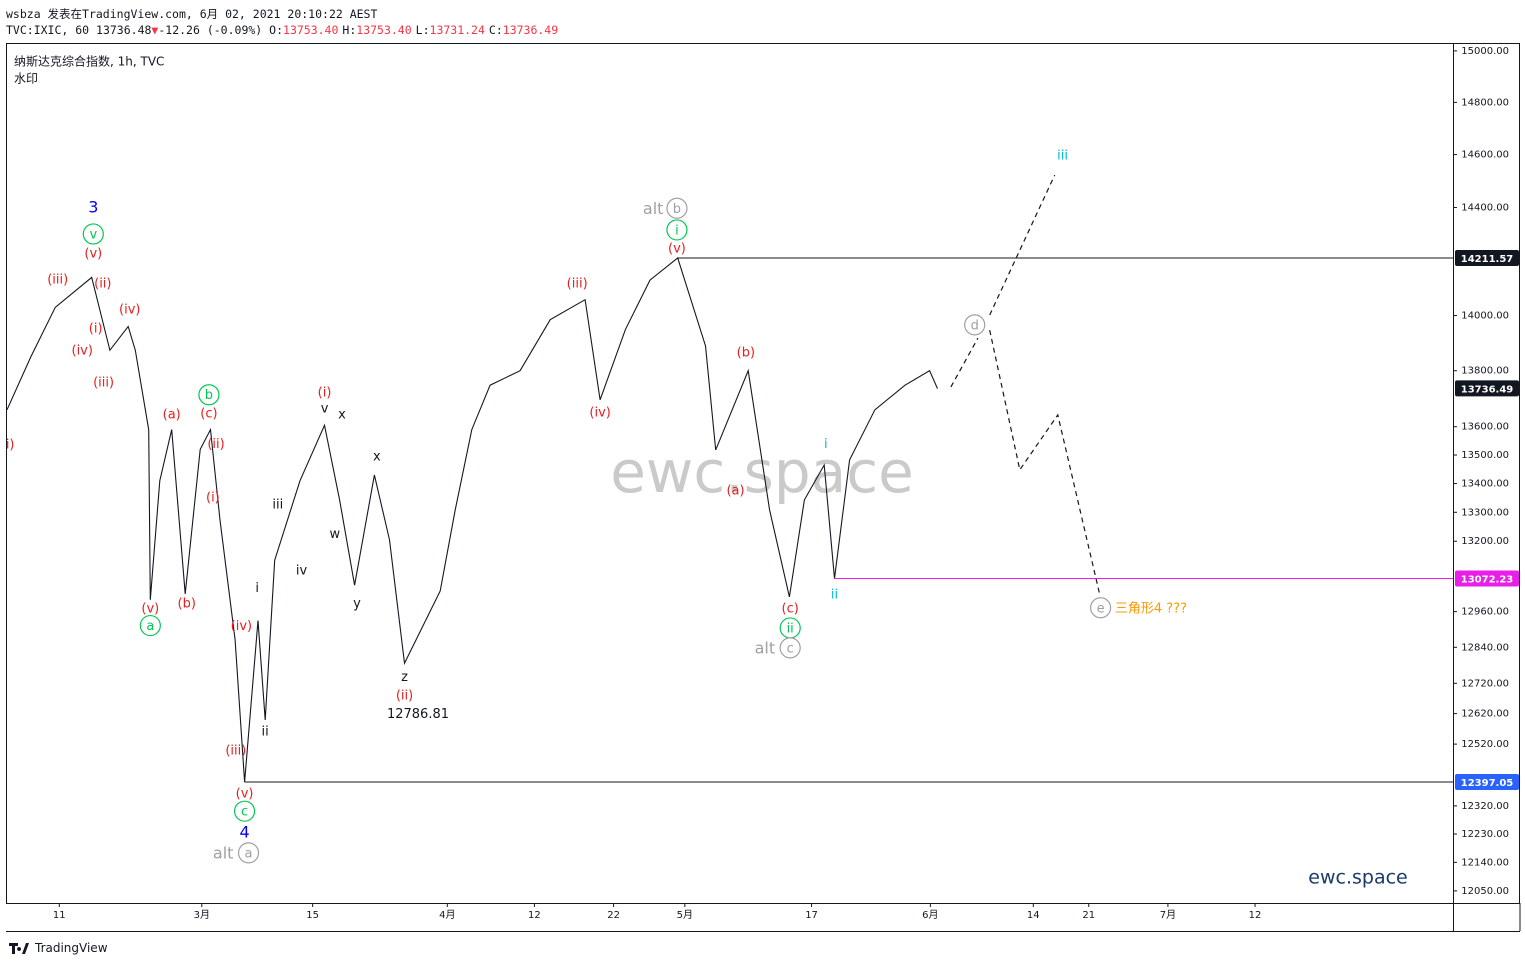  What do you see at coordinates (93, 206) in the screenshot?
I see `wave-label: 3` at bounding box center [93, 206].